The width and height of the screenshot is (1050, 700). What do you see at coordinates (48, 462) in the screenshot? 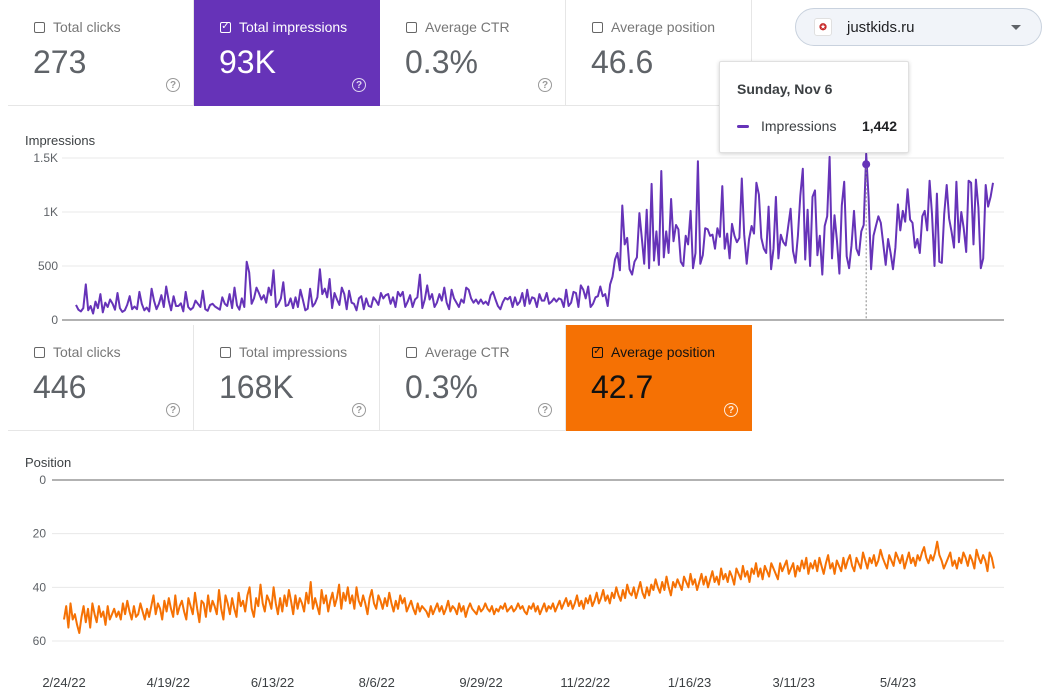
I see `y-axis-label: Position` at bounding box center [48, 462].